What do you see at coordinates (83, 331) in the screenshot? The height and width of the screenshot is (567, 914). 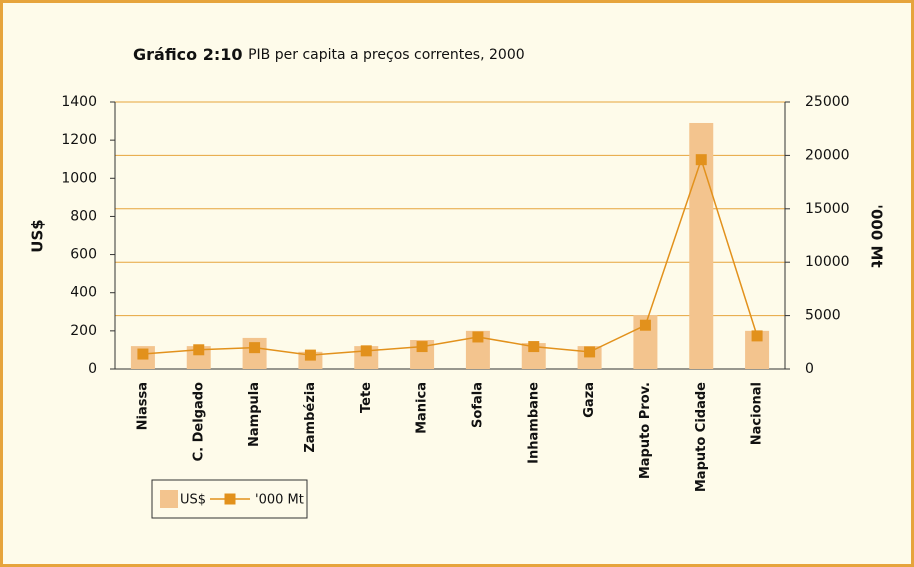 I see `y-tick-label: 200` at bounding box center [83, 331].